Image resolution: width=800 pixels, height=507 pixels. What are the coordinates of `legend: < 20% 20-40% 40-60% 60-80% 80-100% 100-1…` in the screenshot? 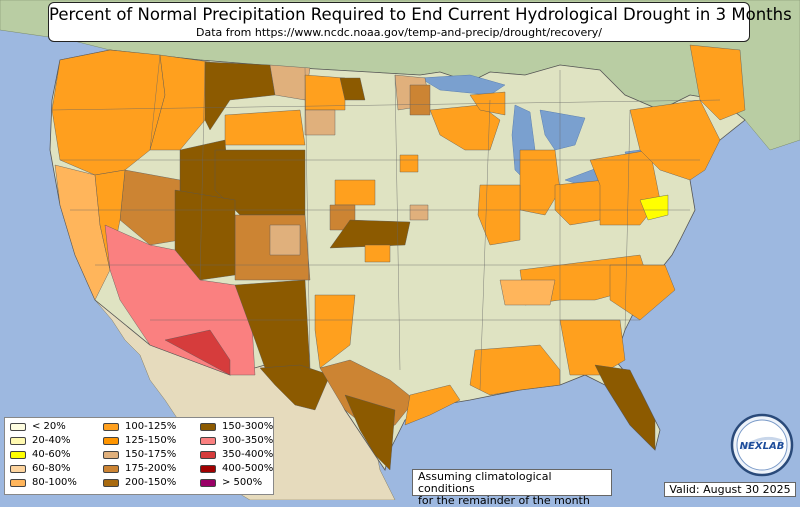 It's located at (139, 456).